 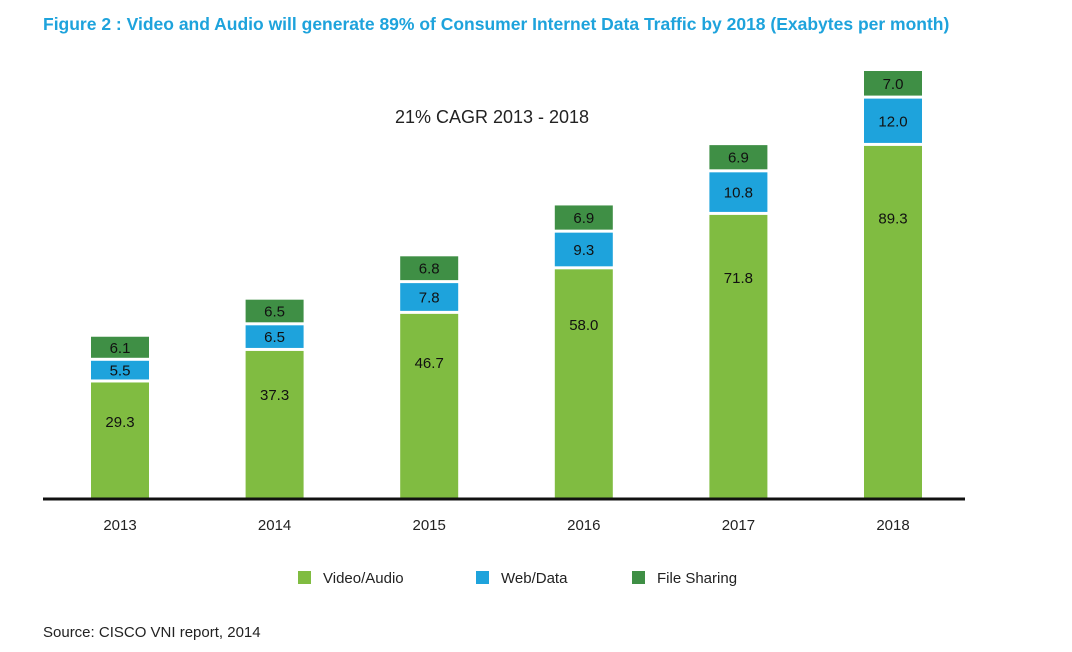 What do you see at coordinates (638, 577) in the screenshot?
I see `legend-swatch-file-sharing` at bounding box center [638, 577].